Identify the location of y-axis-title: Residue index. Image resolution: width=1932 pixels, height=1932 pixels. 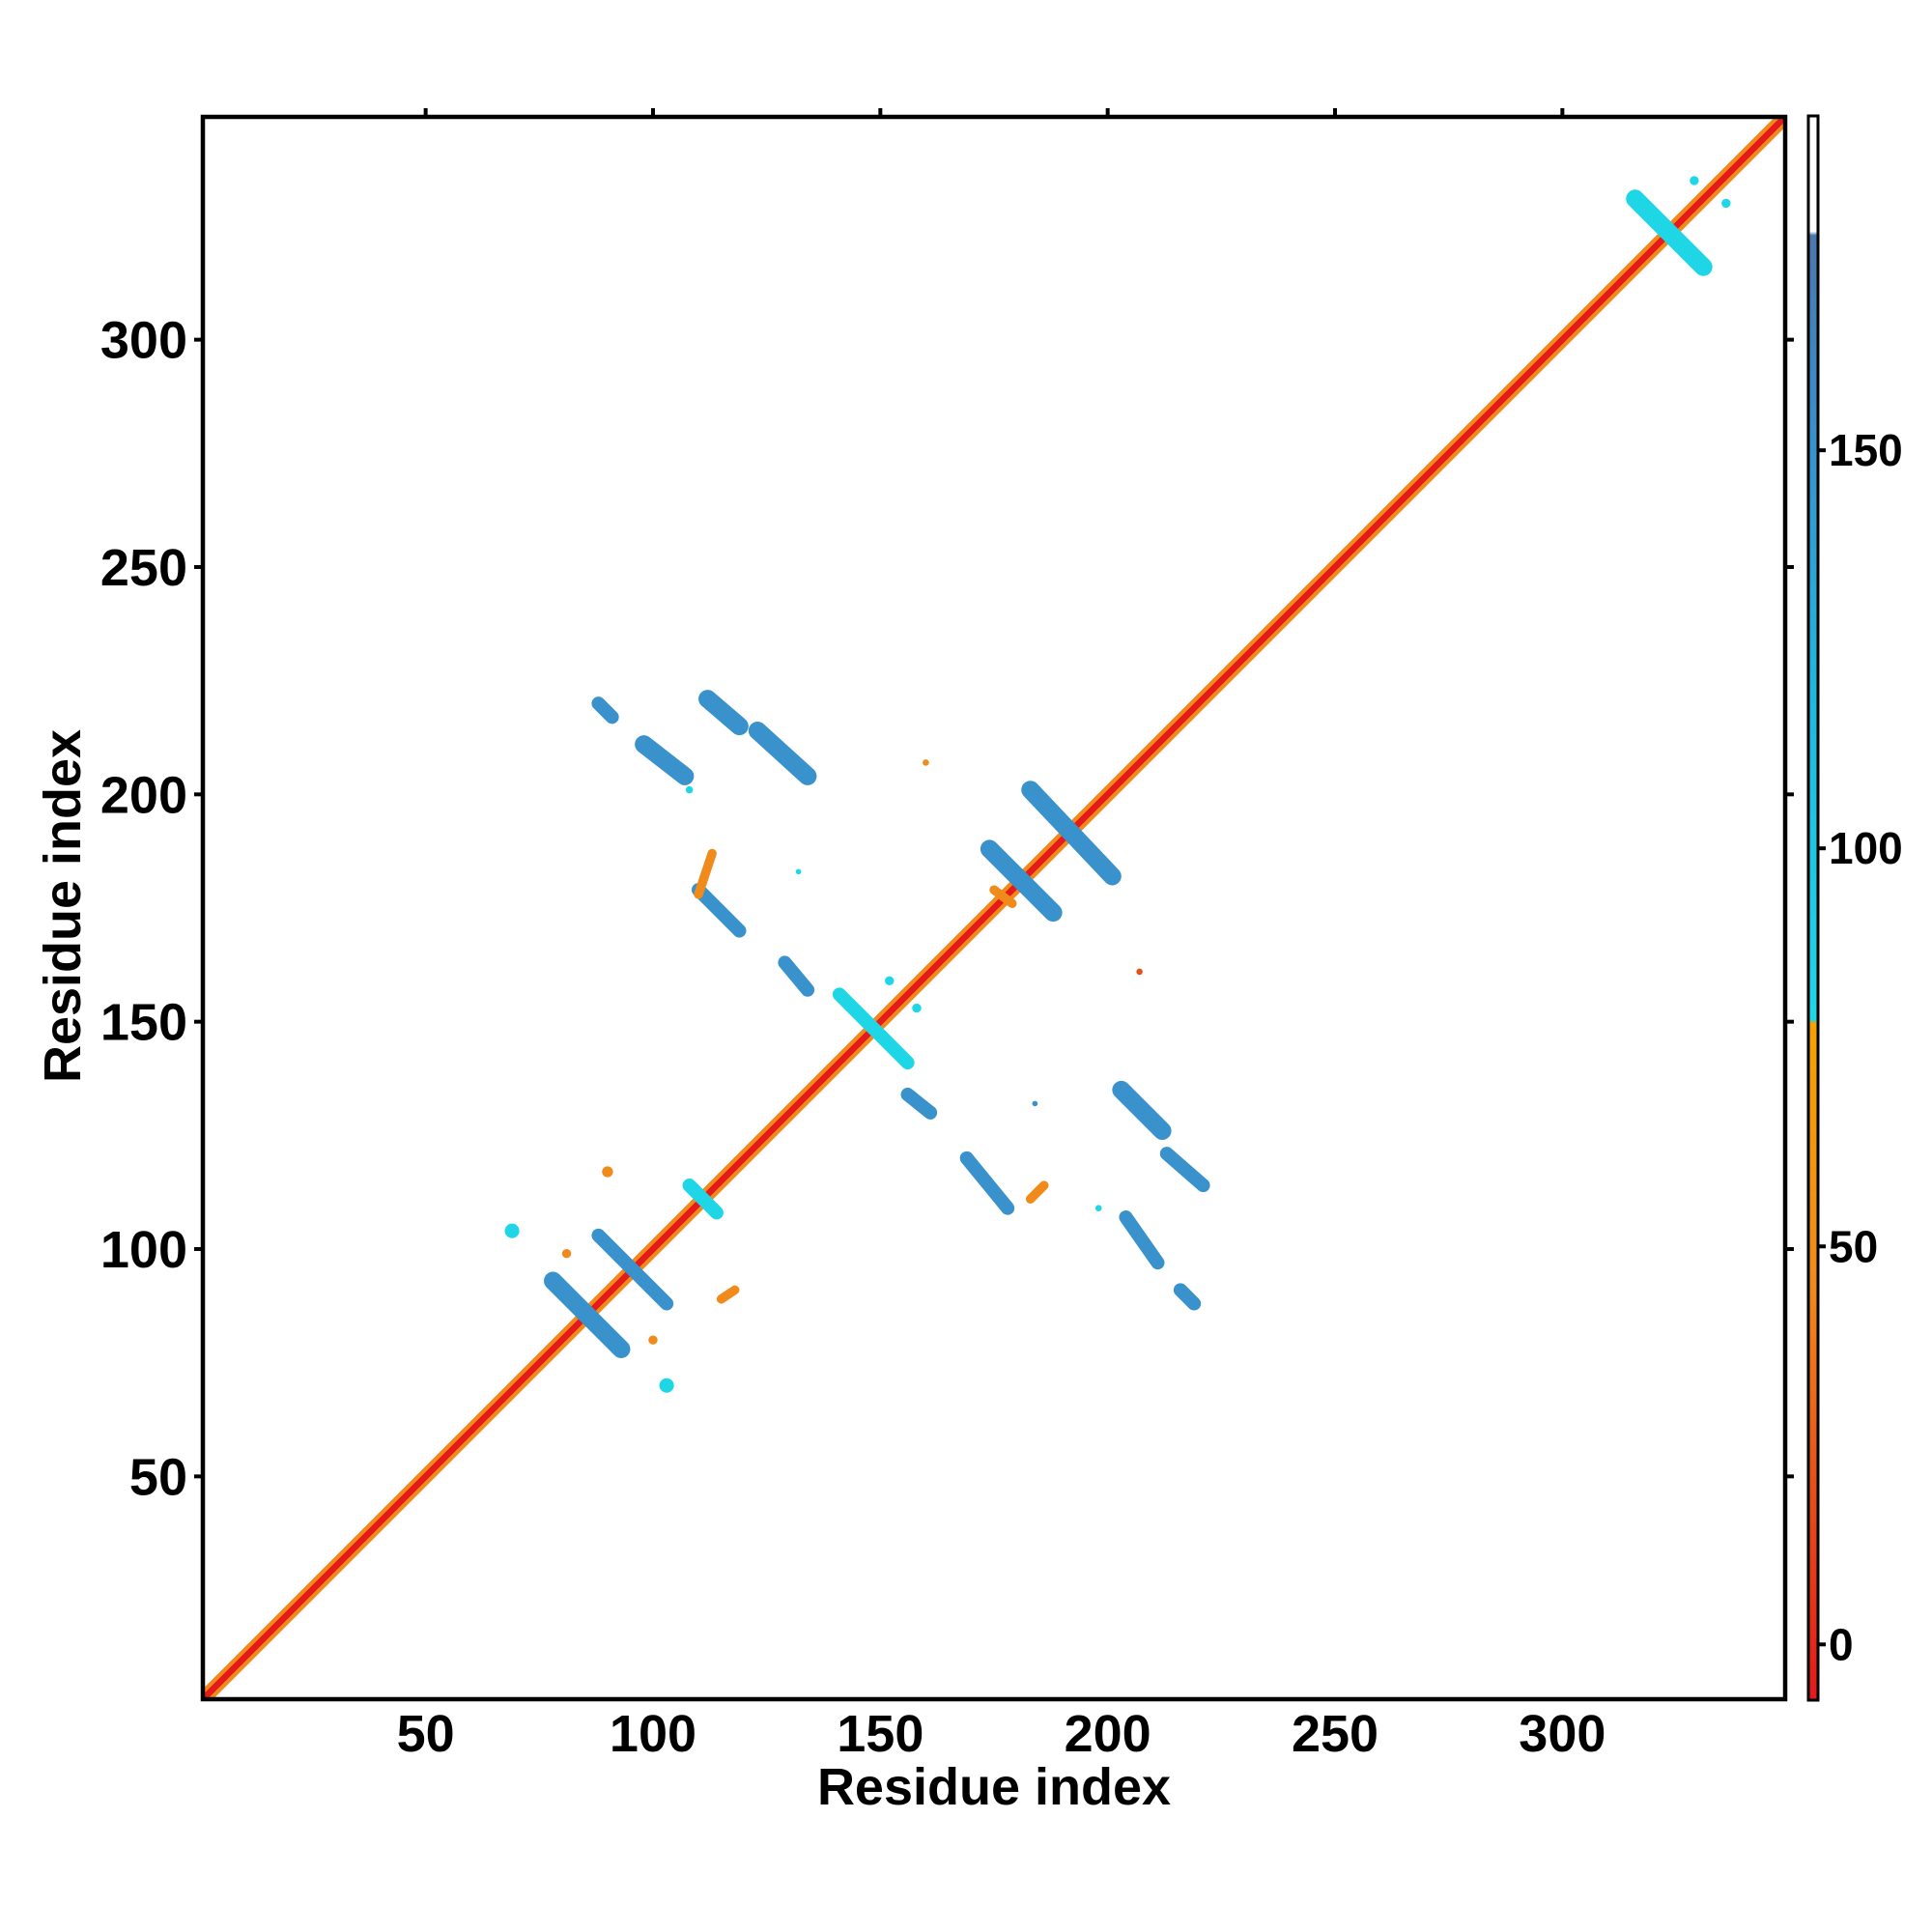
(63, 906).